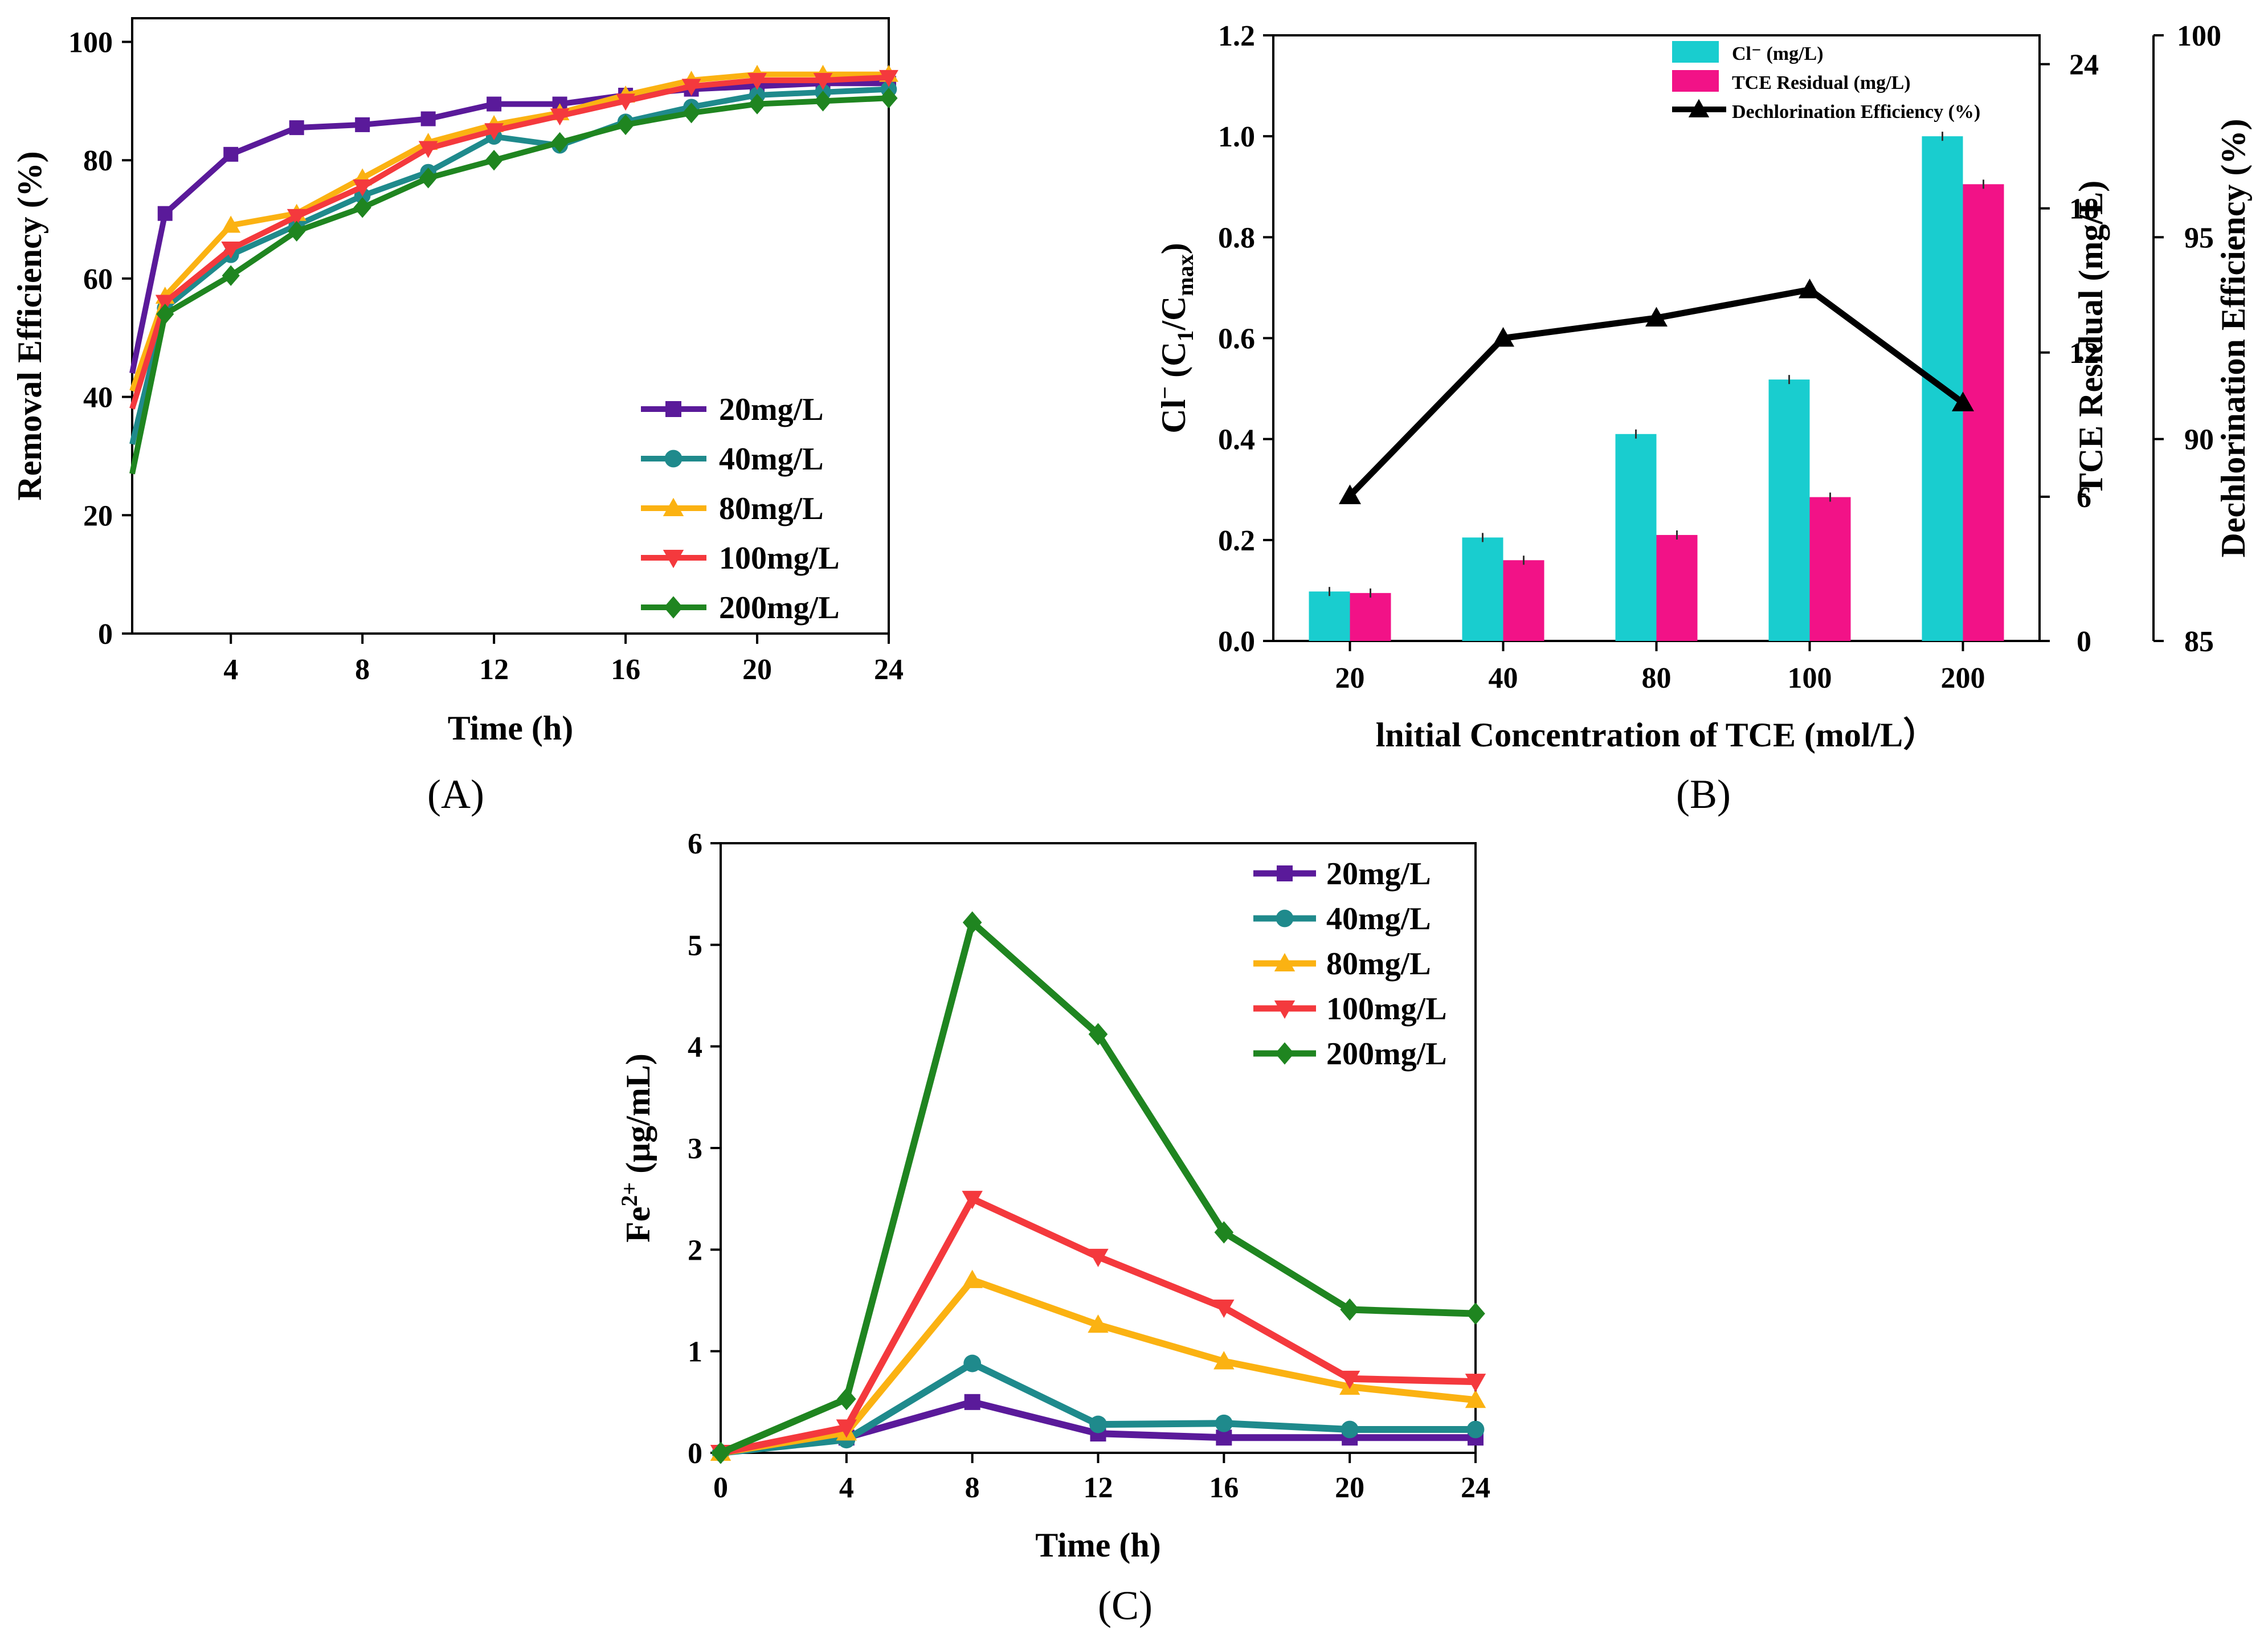 This screenshot has height=1638, width=2268. Describe the element at coordinates (1386, 1054) in the screenshot. I see `legend-label-c: 200mg/L` at that location.